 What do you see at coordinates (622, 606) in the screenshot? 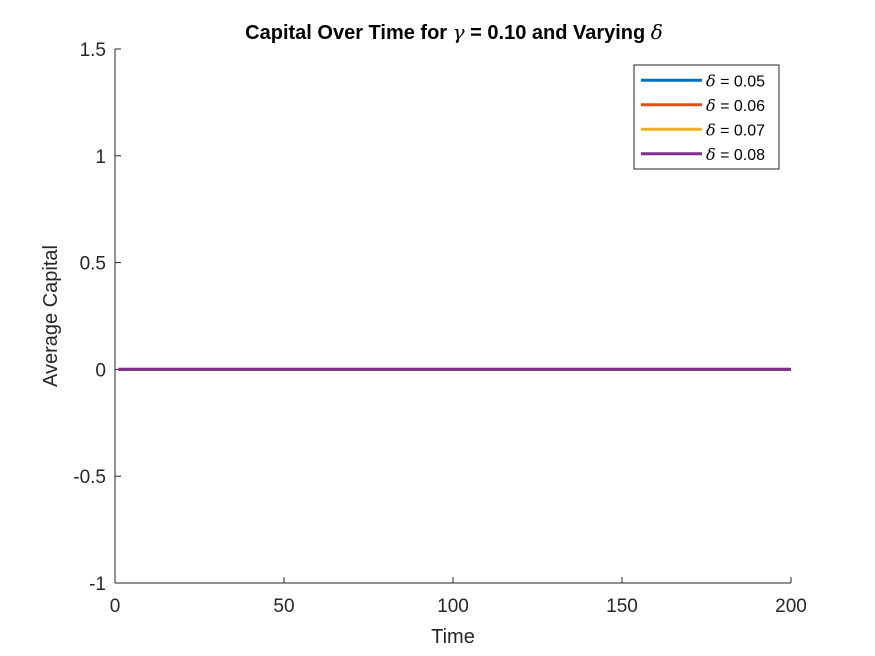
I see `x-tick-label: 150` at bounding box center [622, 606].